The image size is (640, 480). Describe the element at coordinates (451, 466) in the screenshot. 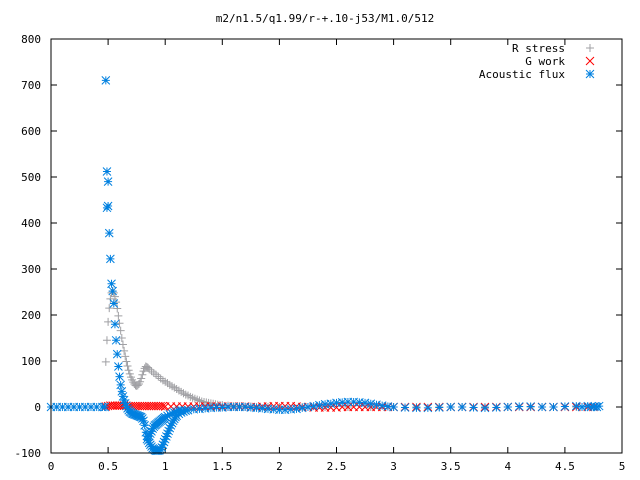

I see `x-tick-label: 3.5` at that location.